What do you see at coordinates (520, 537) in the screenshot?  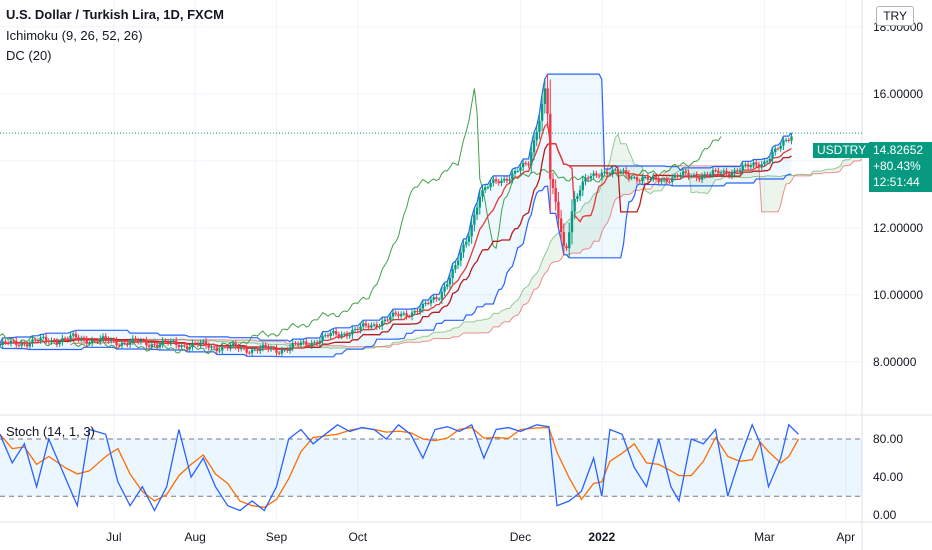 I see `x-tick-Dec: Dec` at bounding box center [520, 537].